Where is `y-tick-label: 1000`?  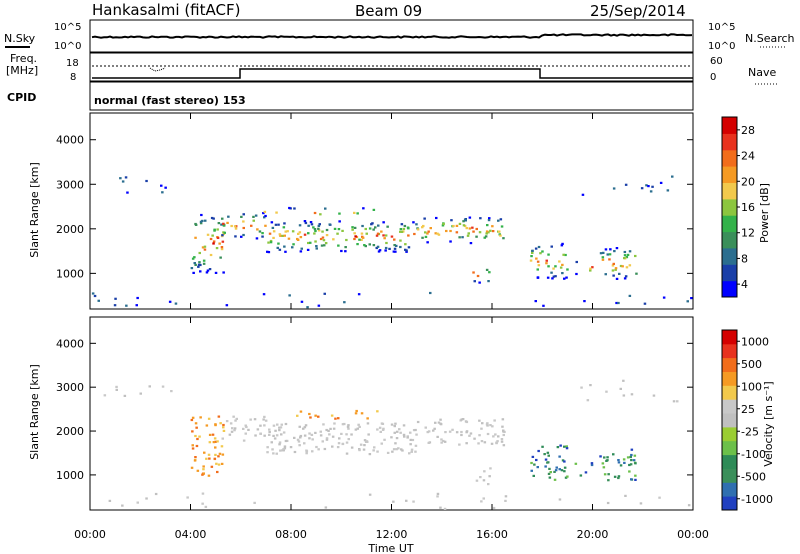
y-tick-label: 1000 is located at coordinates (70, 475).